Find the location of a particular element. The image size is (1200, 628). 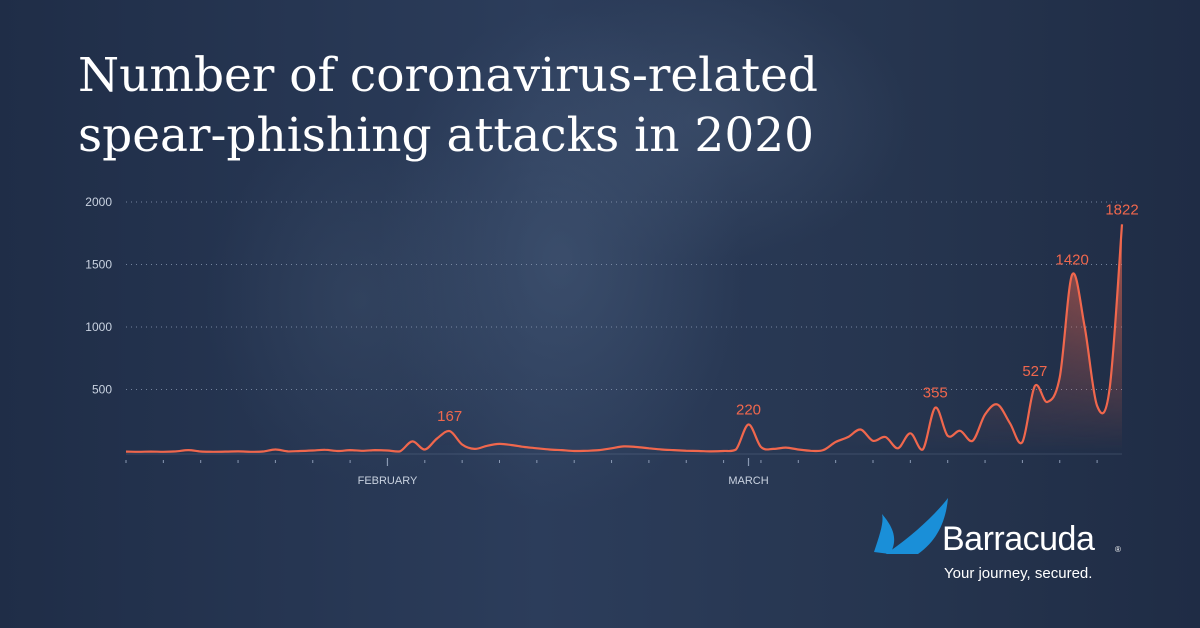

registered-mark: ® is located at coordinates (1118, 549).